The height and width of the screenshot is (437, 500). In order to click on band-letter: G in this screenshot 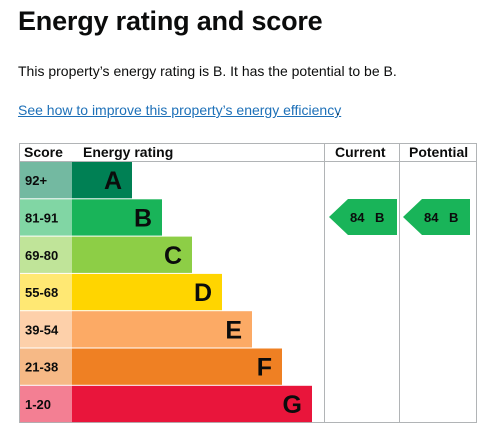, I will do `click(292, 405)`.